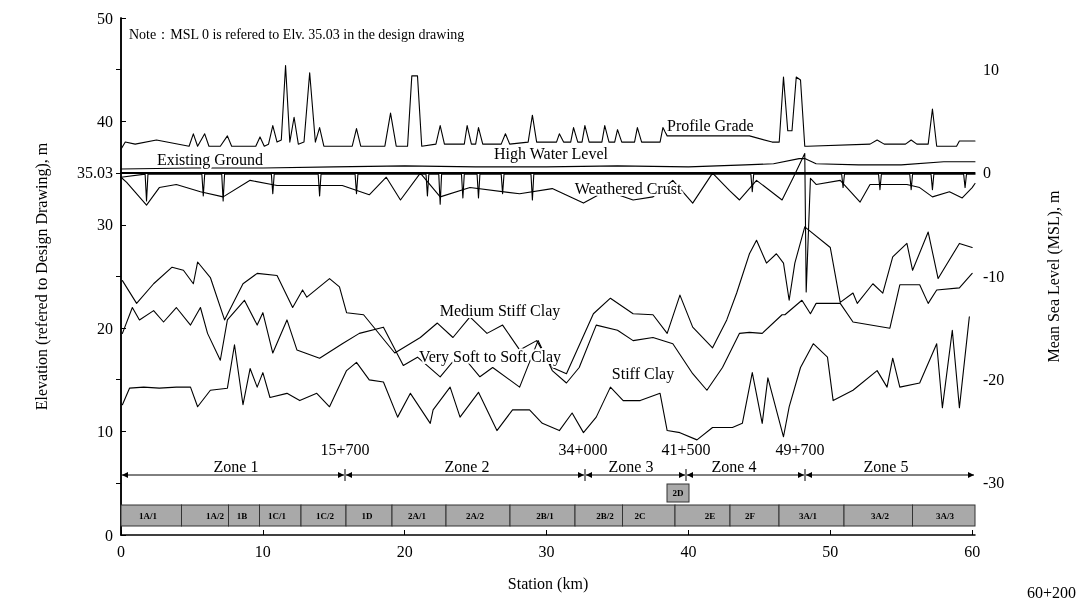  What do you see at coordinates (583, 449) in the screenshot?
I see `annotation: 34+000` at bounding box center [583, 449].